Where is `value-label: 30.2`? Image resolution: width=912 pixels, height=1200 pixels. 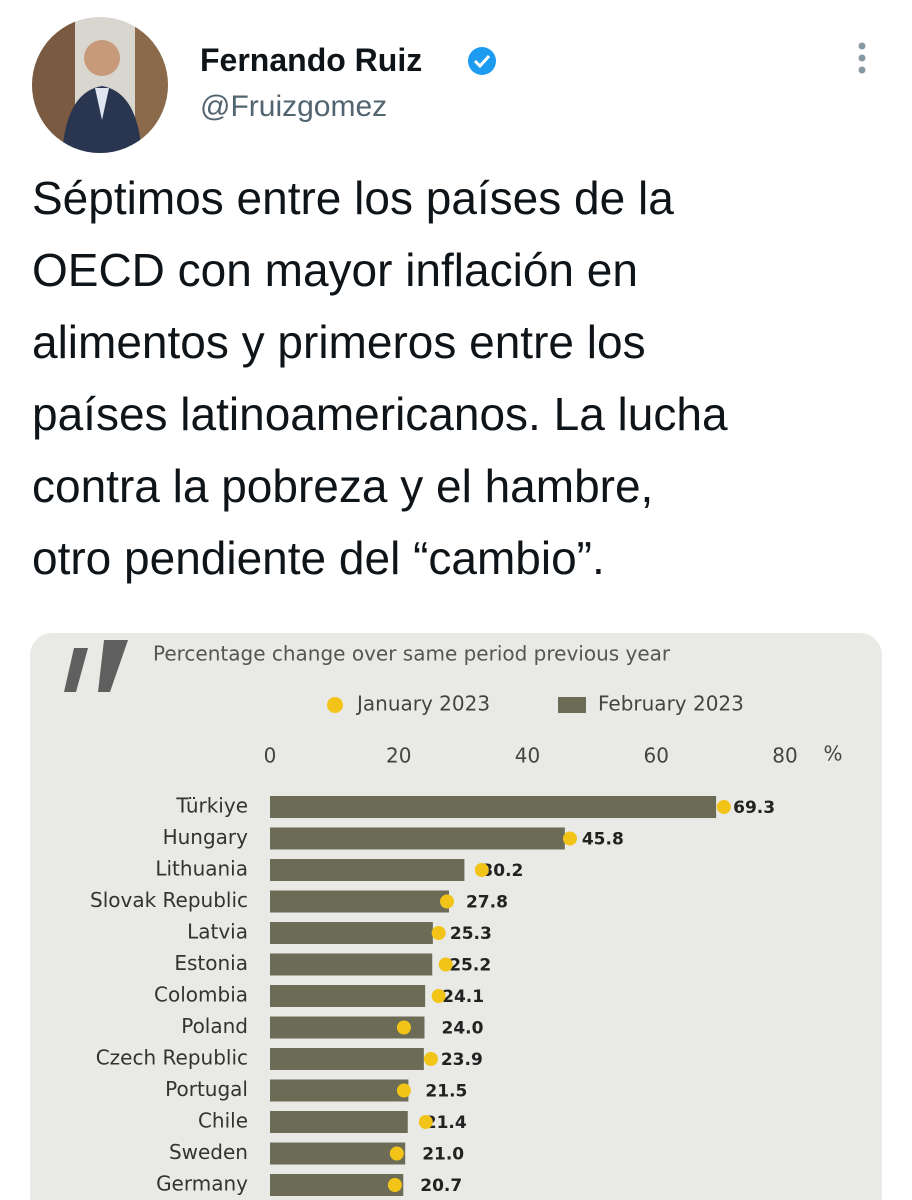 value-label: 30.2 is located at coordinates (502, 871).